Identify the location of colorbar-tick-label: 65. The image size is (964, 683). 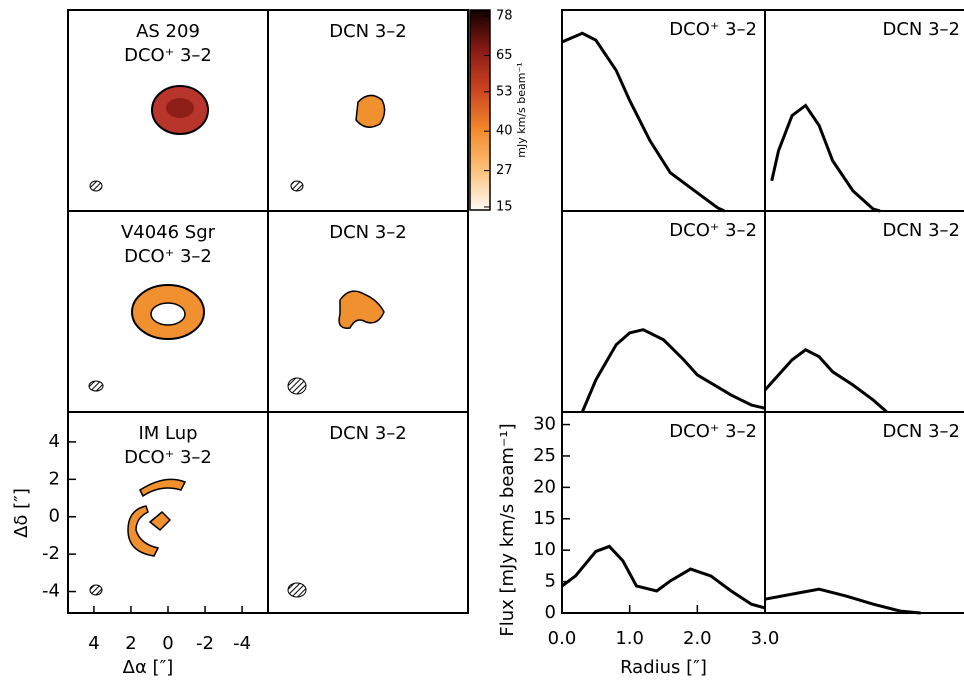
(504, 55).